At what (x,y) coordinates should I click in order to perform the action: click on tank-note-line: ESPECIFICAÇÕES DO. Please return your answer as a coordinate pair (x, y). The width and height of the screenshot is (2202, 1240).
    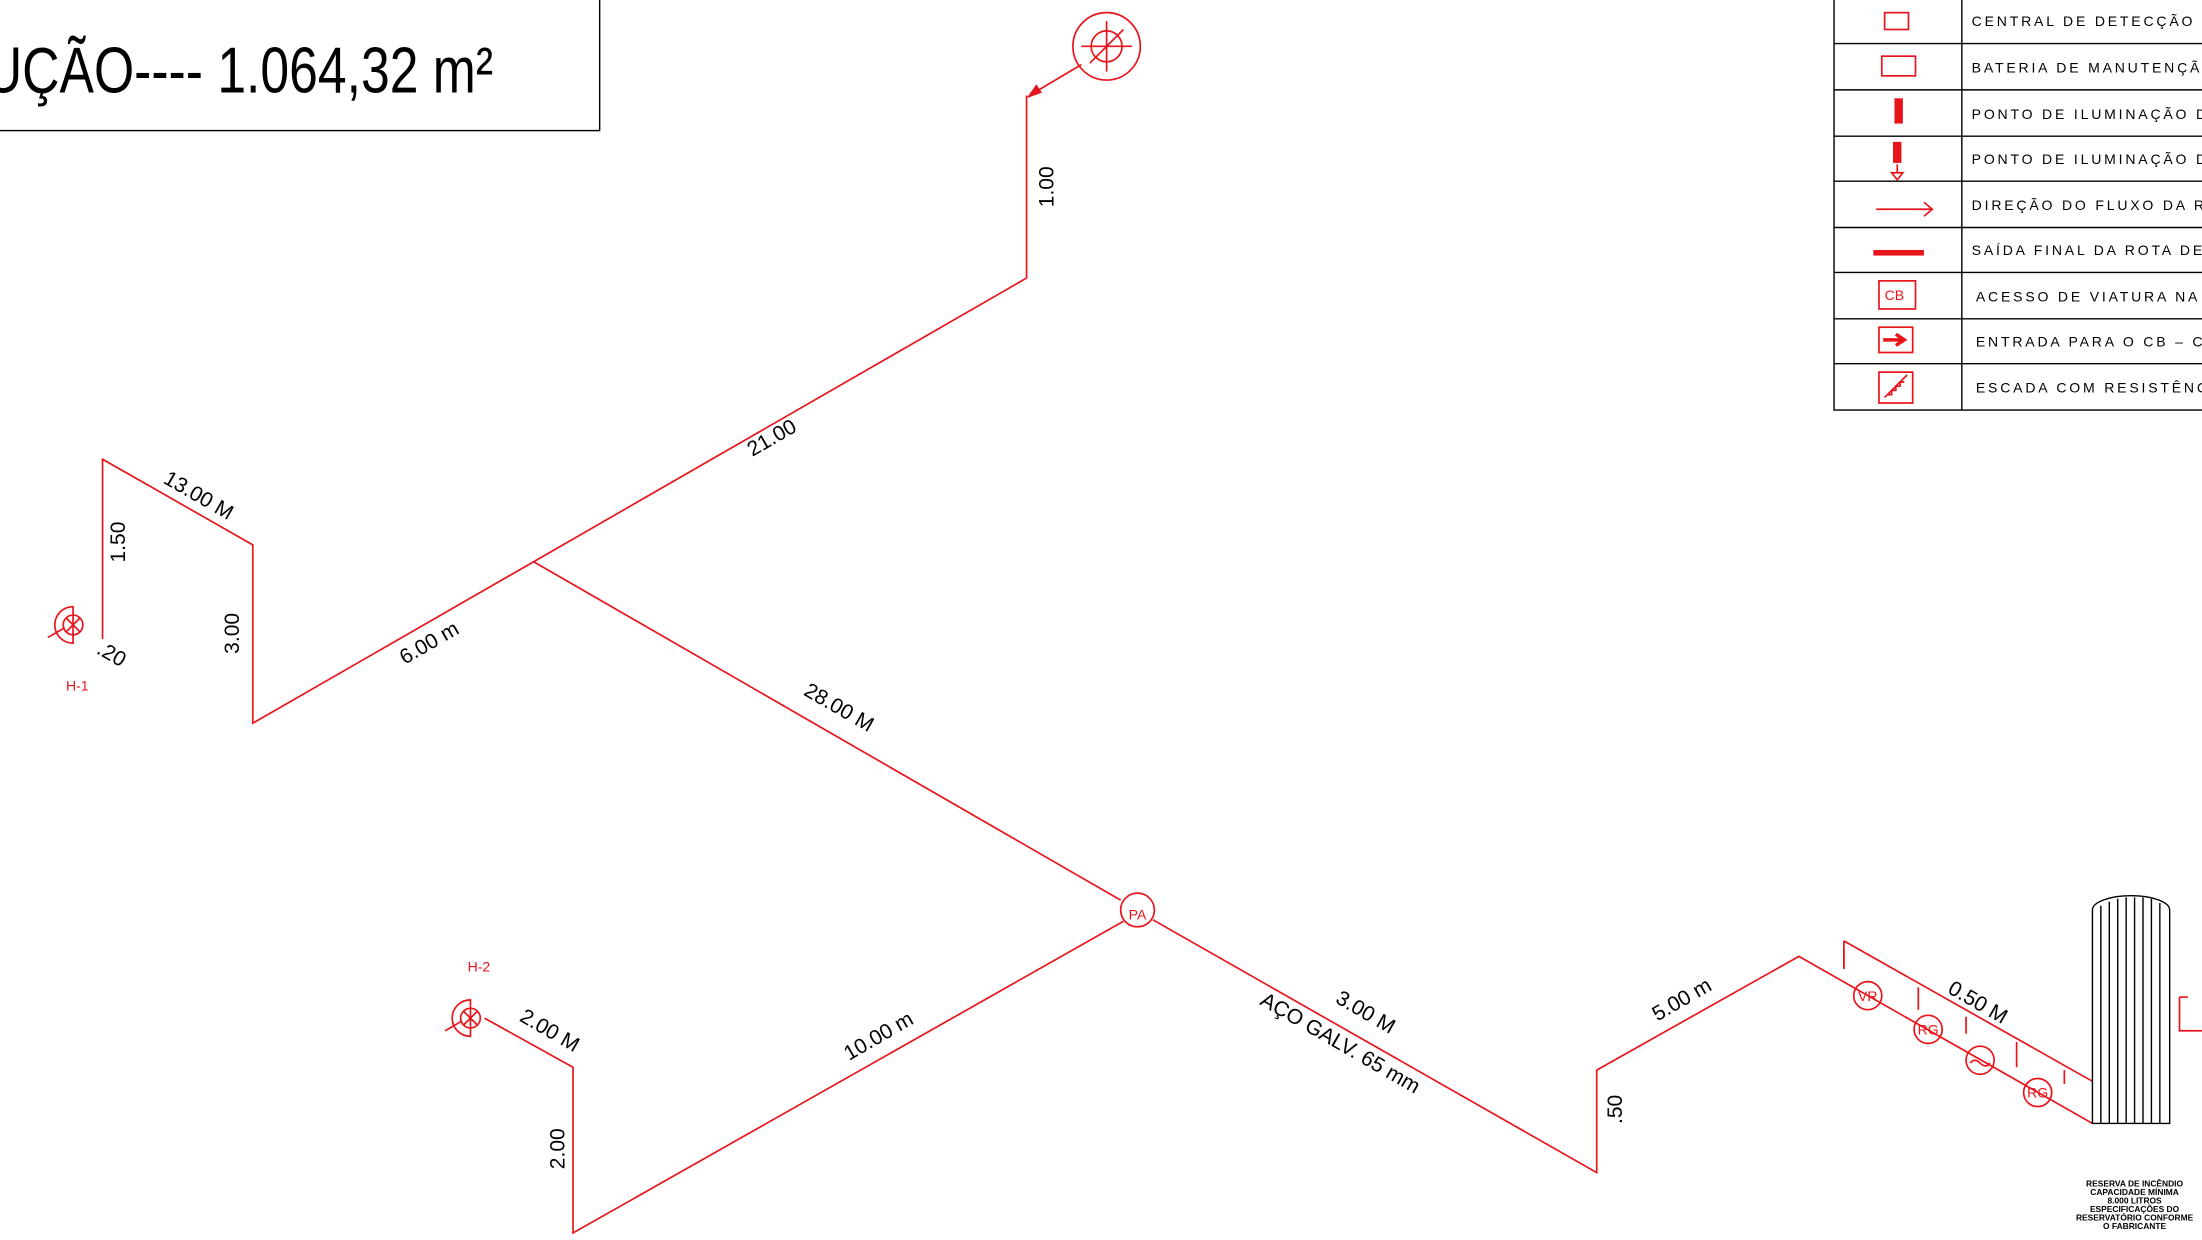
    Looking at the image, I should click on (2135, 1209).